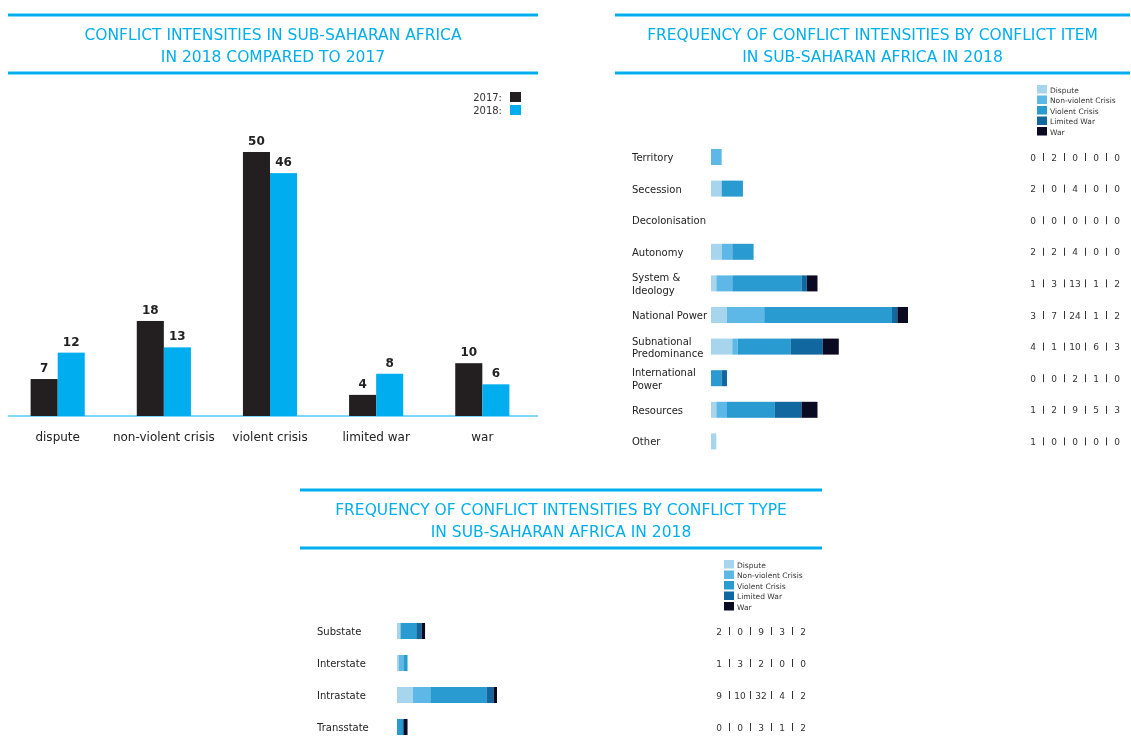  I want to click on x-tick-label: dispute, so click(57, 437).